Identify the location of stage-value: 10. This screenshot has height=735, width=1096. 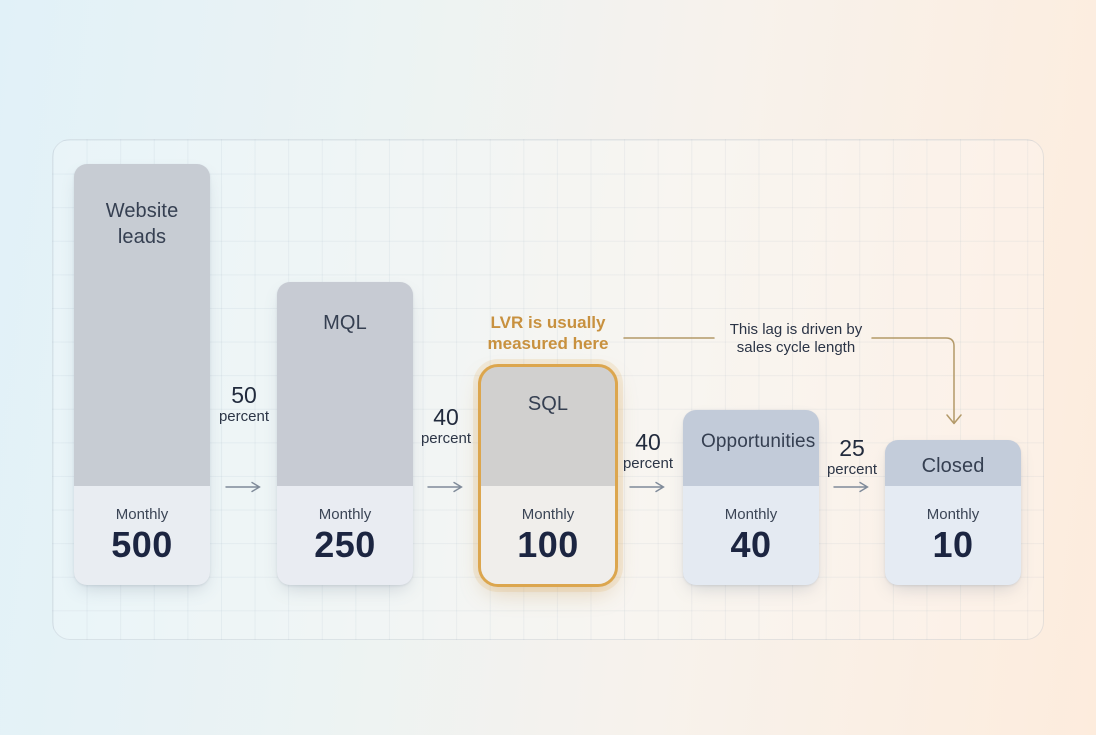
(953, 544).